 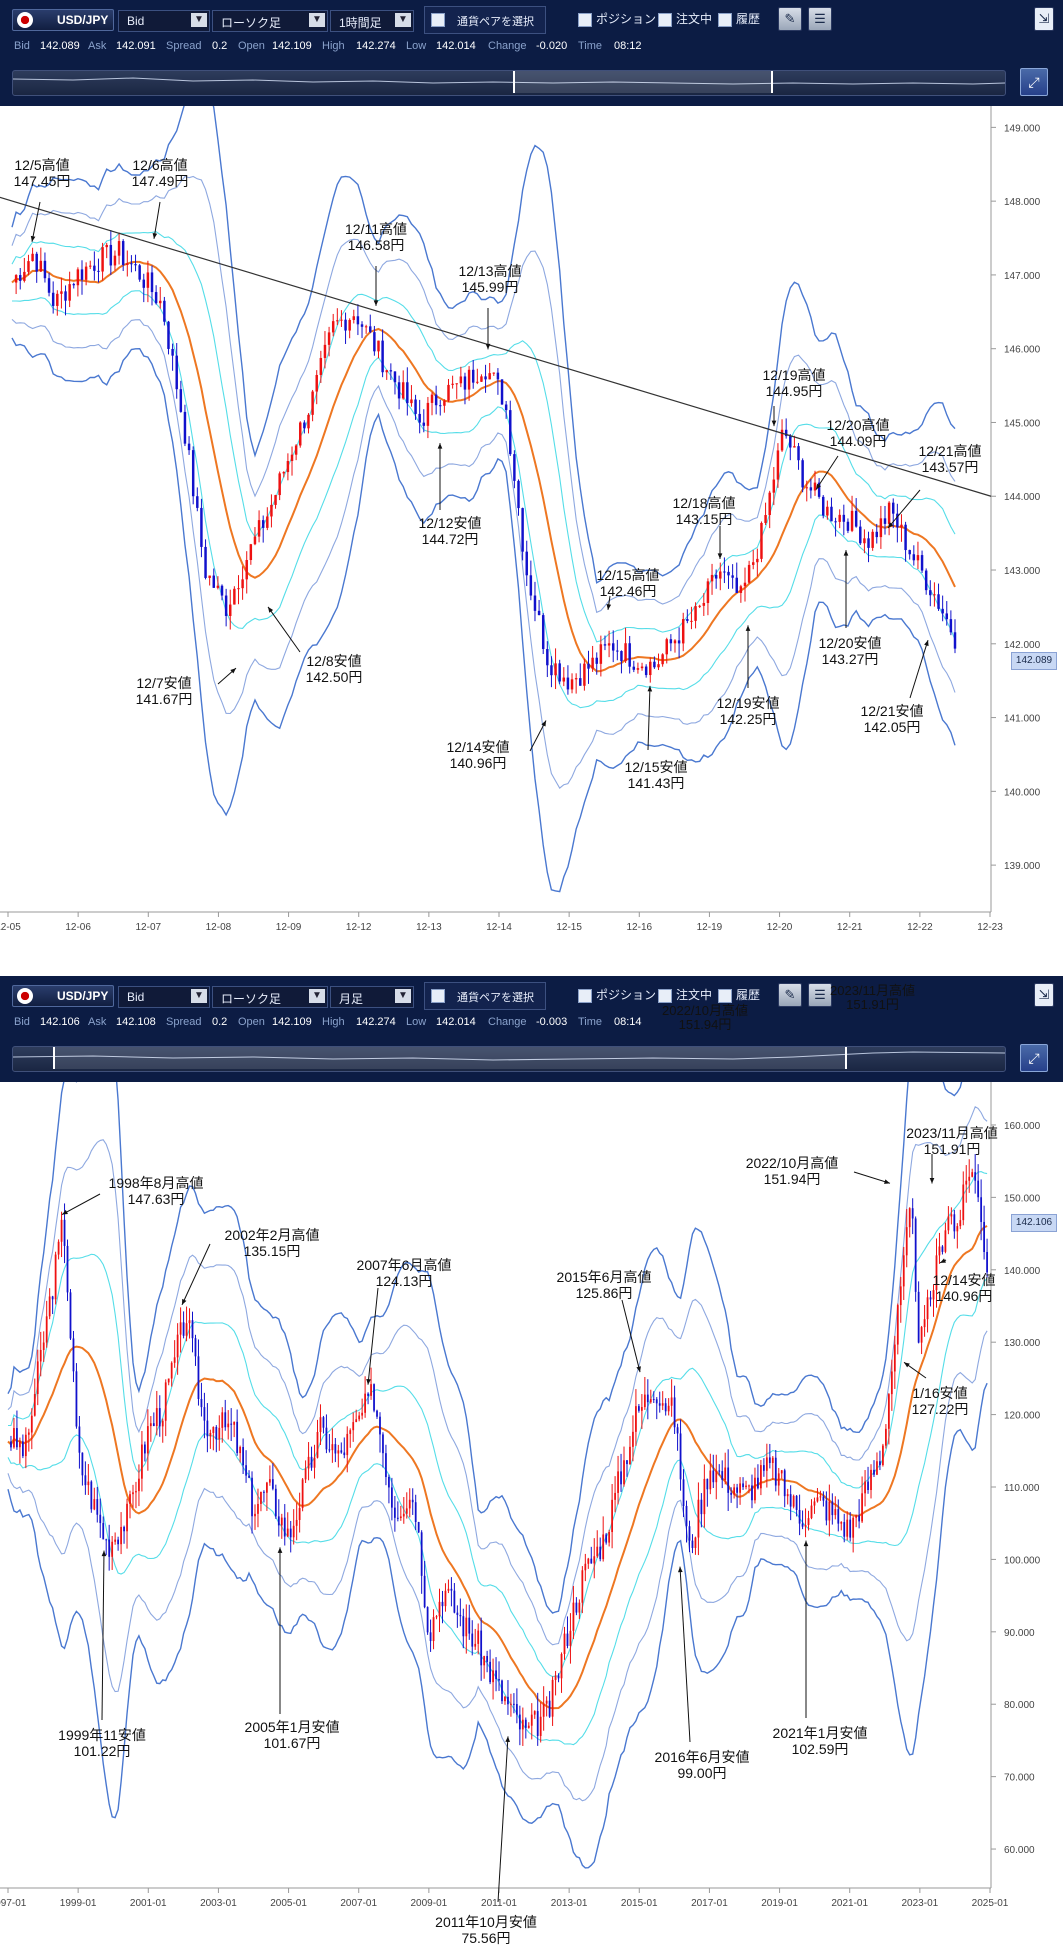 I want to click on annotation-price: 127.22円, so click(x=940, y=1409).